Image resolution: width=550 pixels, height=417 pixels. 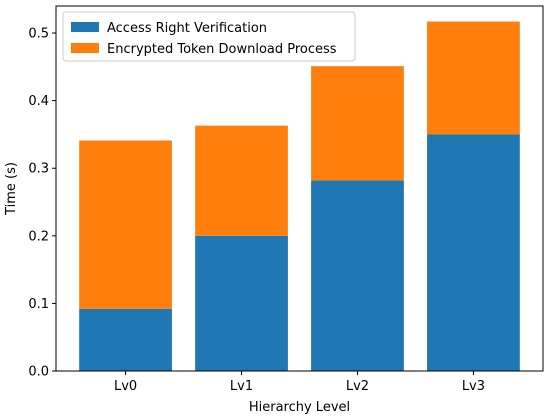 What do you see at coordinates (38, 101) in the screenshot?
I see `y-tick-label: 0.4` at bounding box center [38, 101].